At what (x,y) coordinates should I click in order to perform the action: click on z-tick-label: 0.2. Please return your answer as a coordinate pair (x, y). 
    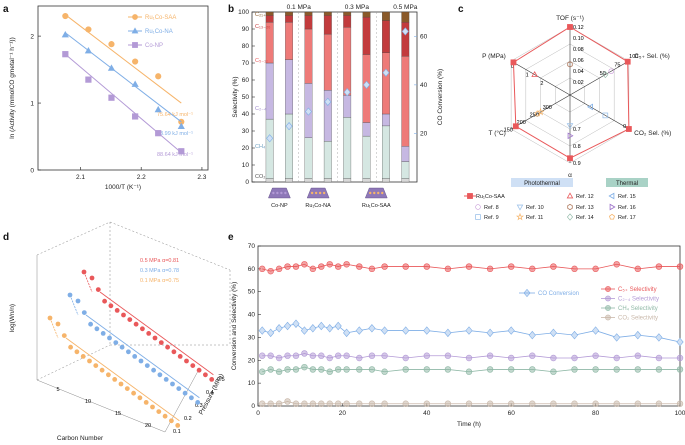
    Looking at the image, I should click on (188, 419).